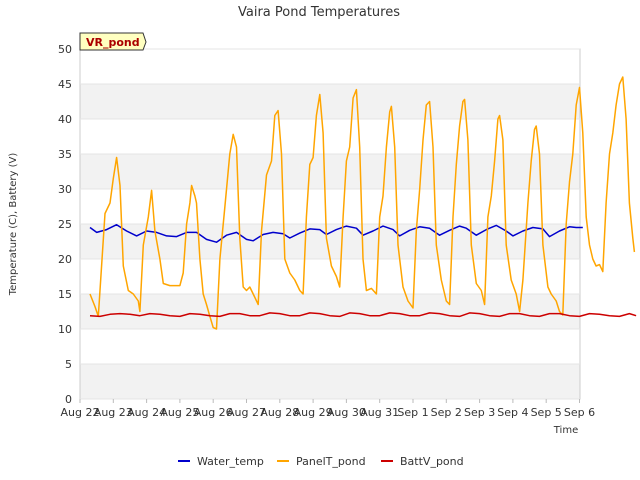 The width and height of the screenshot is (640, 480). What do you see at coordinates (363, 315) in the screenshot?
I see `series-line-battv-pond` at bounding box center [363, 315].